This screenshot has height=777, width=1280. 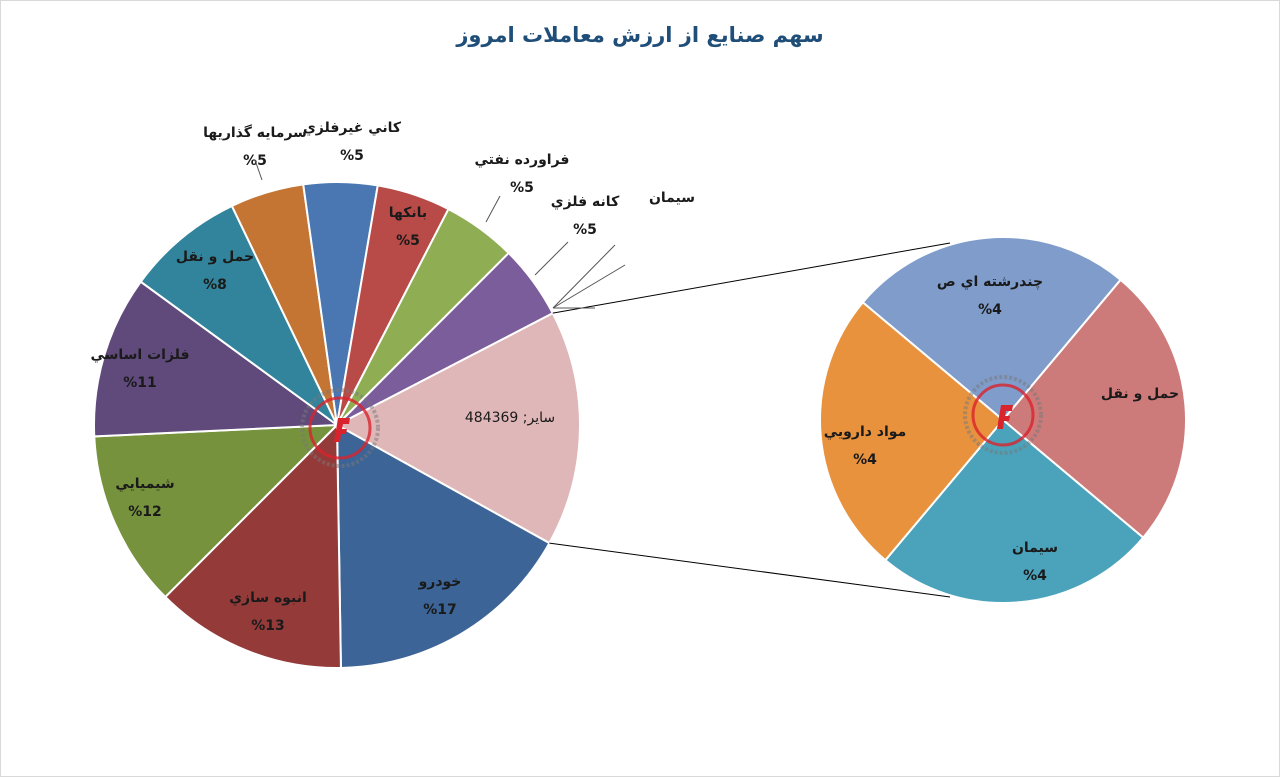 I want to click on slice-label: كانه فلزي, so click(x=585, y=202).